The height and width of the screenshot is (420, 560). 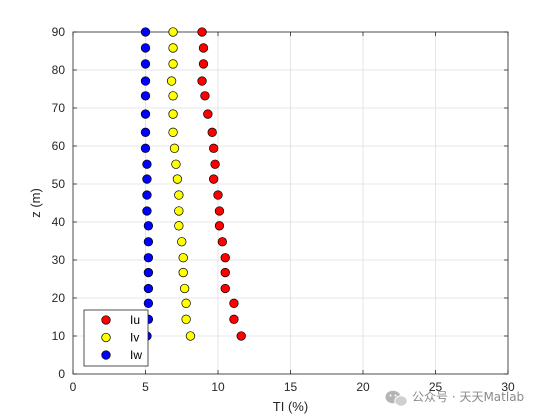 What do you see at coordinates (145, 387) in the screenshot?
I see `x-tick-label: 5` at bounding box center [145, 387].